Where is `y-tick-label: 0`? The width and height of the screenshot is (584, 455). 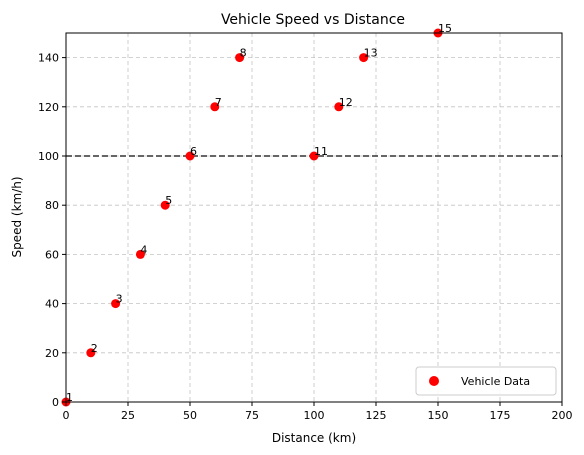
y-tick-label: 0 is located at coordinates (55, 402).